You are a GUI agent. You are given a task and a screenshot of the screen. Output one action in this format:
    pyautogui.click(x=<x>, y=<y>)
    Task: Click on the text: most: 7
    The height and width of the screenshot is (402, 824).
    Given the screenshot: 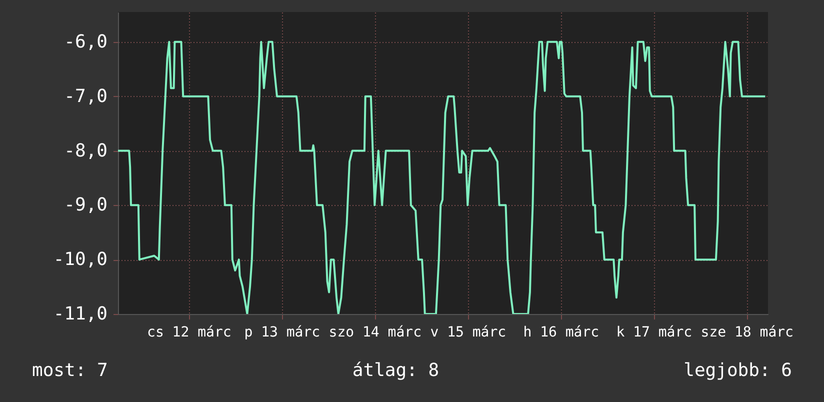 What is the action you would take?
    pyautogui.click(x=70, y=370)
    